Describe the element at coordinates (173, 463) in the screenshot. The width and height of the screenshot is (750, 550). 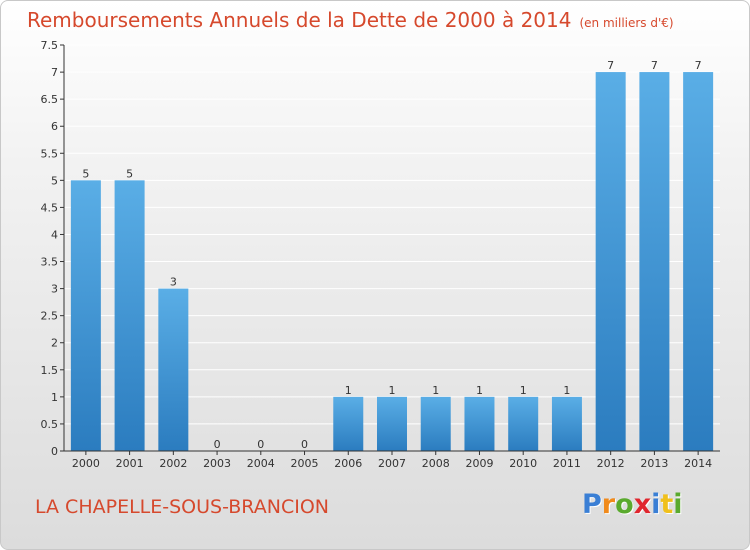
I see `x-tick-label: 2002` at that location.